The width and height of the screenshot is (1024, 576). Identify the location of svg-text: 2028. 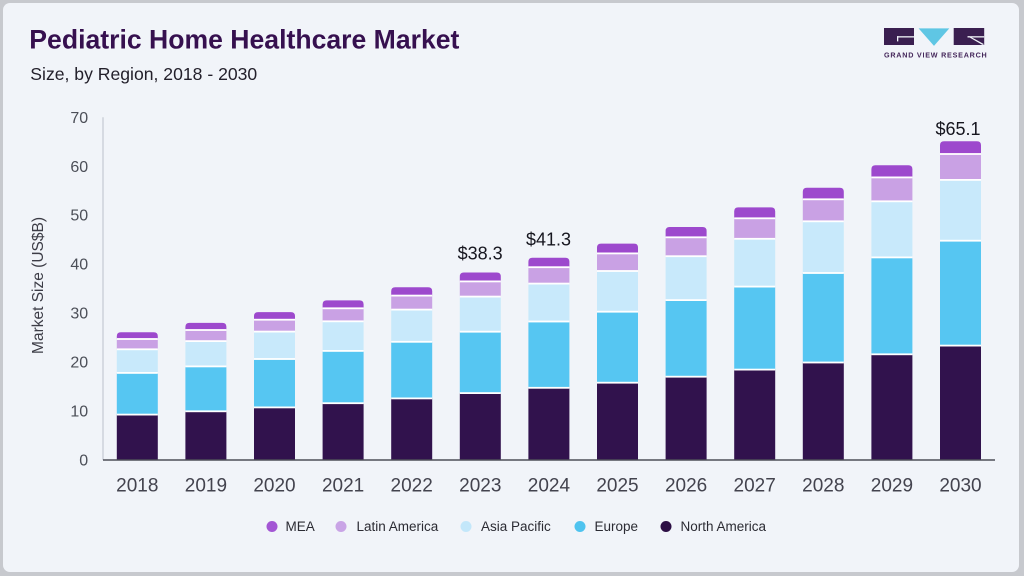
(823, 486).